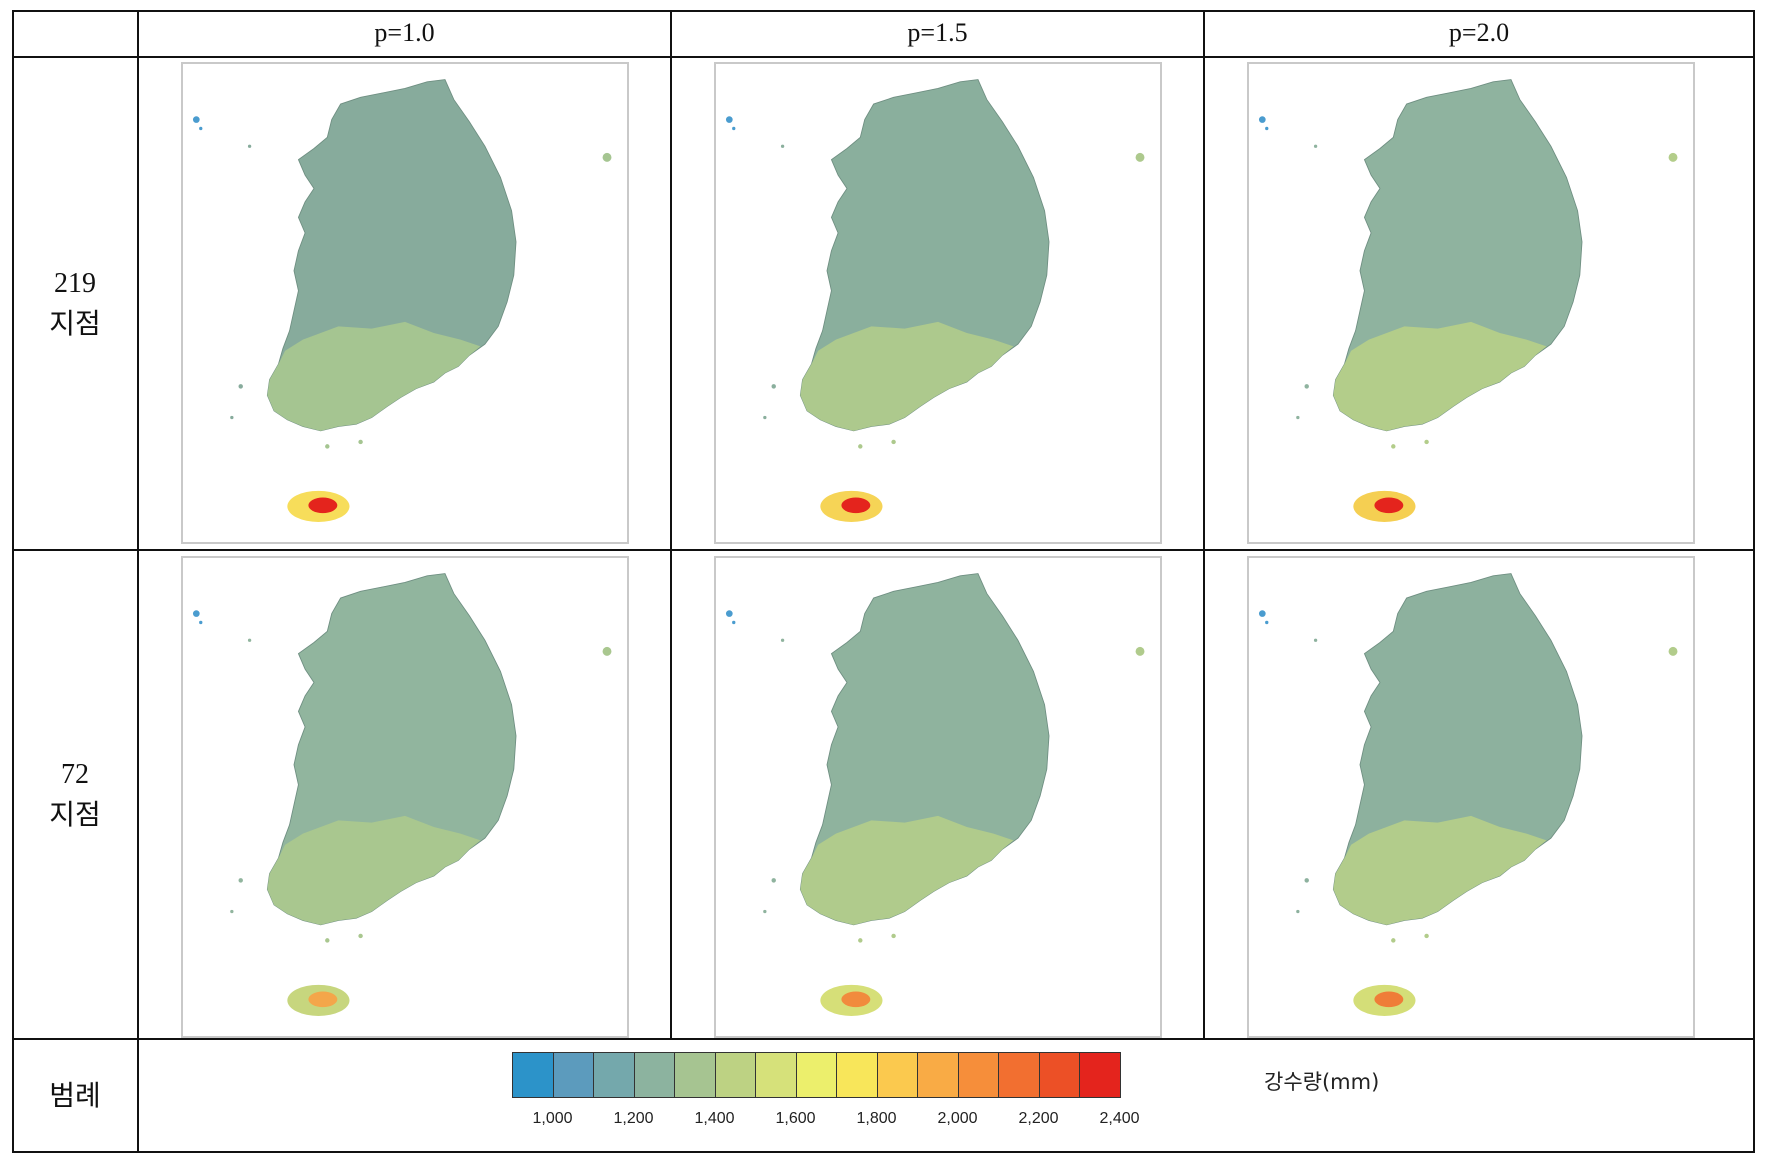  What do you see at coordinates (795, 1118) in the screenshot?
I see `legend-tick-label: 1,600` at bounding box center [795, 1118].